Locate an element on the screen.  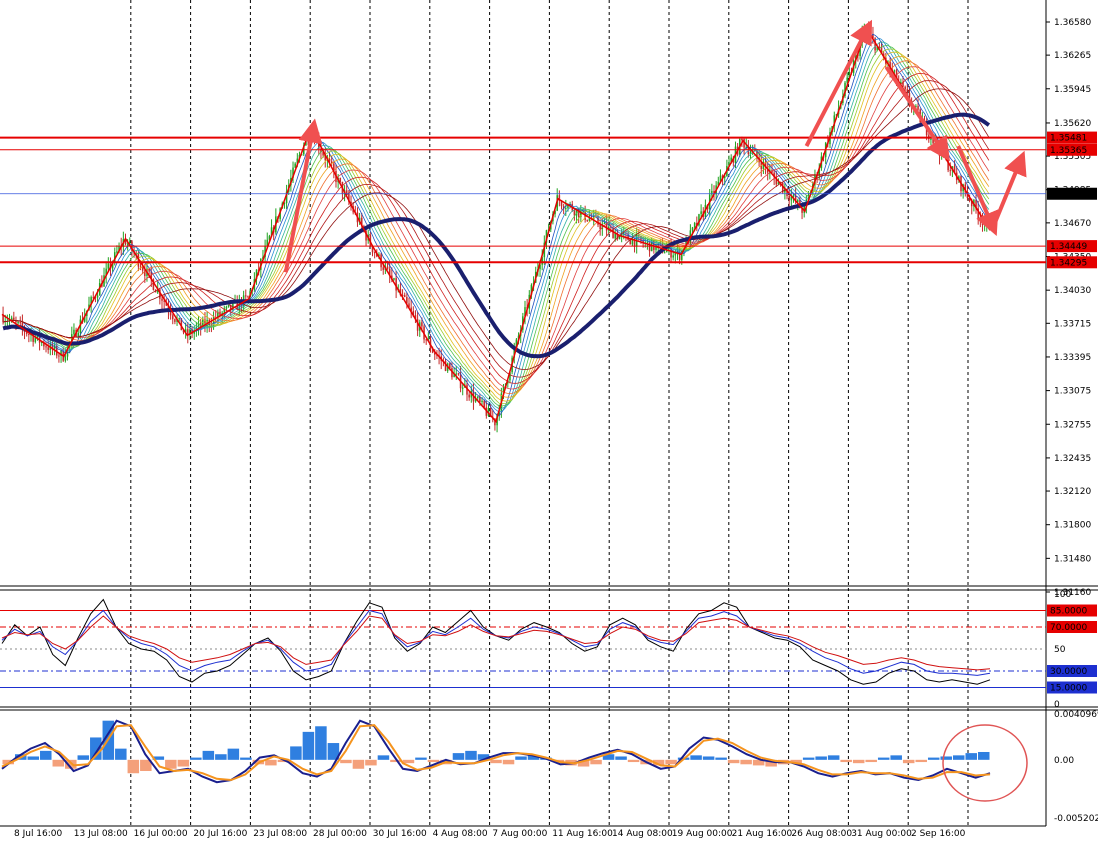
osc-level-label-box is located at coordinates (1072, 627).